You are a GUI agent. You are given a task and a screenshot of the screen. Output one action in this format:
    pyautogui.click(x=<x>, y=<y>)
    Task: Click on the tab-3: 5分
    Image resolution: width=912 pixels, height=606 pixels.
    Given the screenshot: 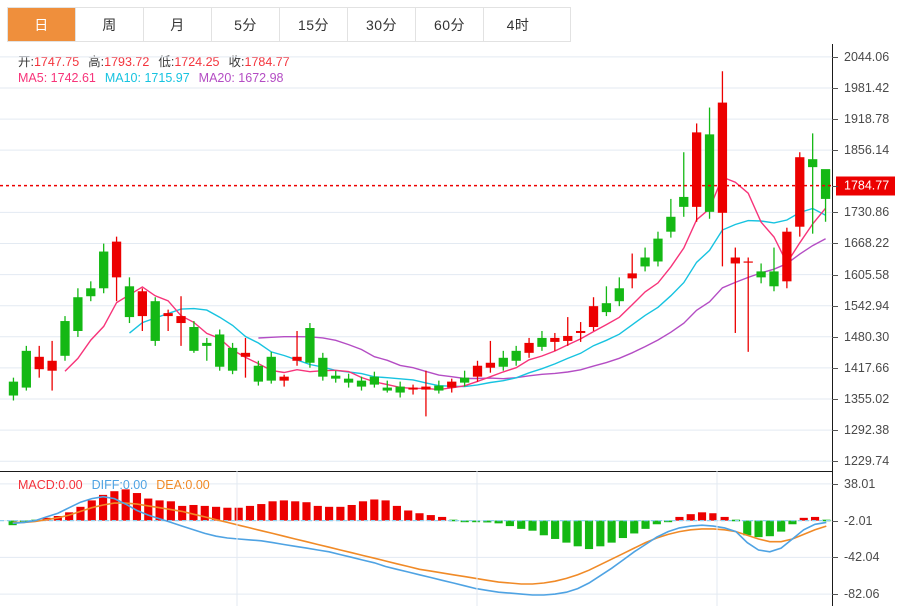 What is the action you would take?
    pyautogui.click(x=246, y=24)
    